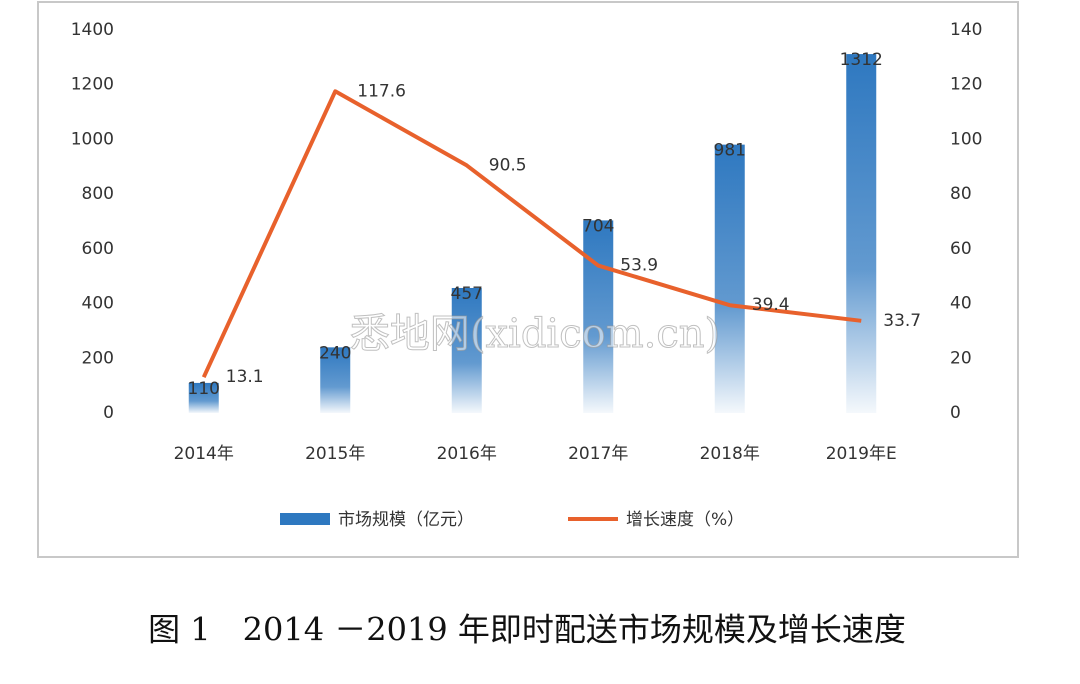  What do you see at coordinates (98, 249) in the screenshot?
I see `y-tick-label: 600` at bounding box center [98, 249].